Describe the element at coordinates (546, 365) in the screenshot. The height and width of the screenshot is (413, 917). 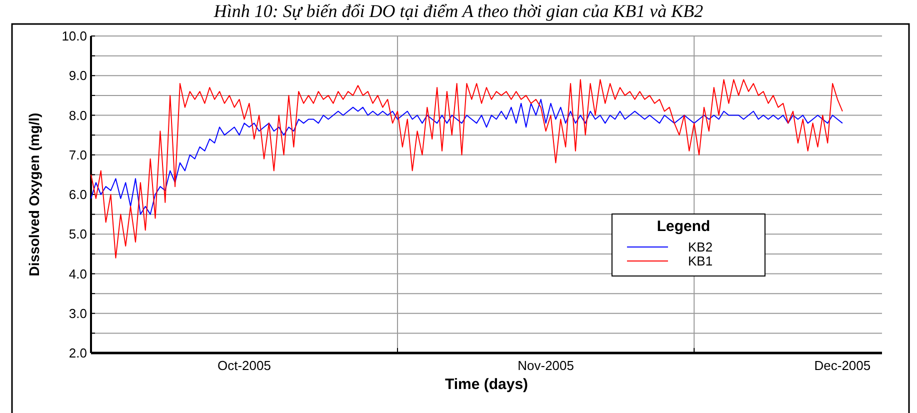
I see `x-tick-label: Nov-2005` at that location.